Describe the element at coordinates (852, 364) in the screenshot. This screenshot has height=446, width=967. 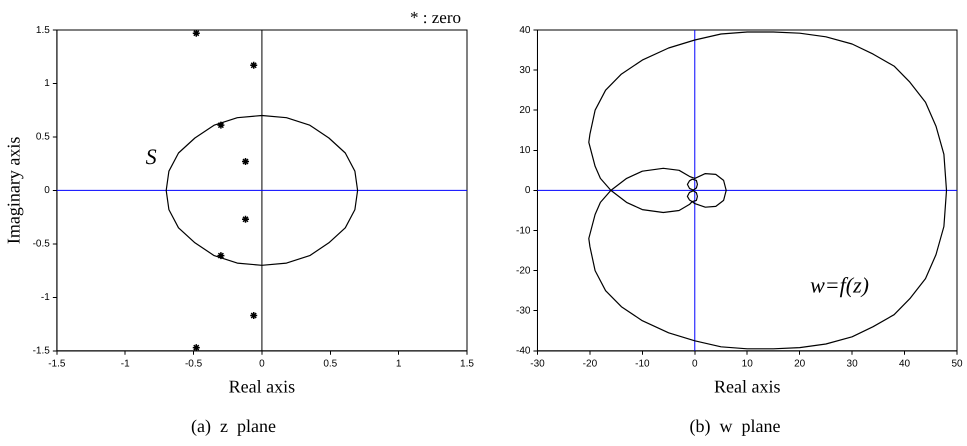
I see `x-tick-label: 30` at that location.